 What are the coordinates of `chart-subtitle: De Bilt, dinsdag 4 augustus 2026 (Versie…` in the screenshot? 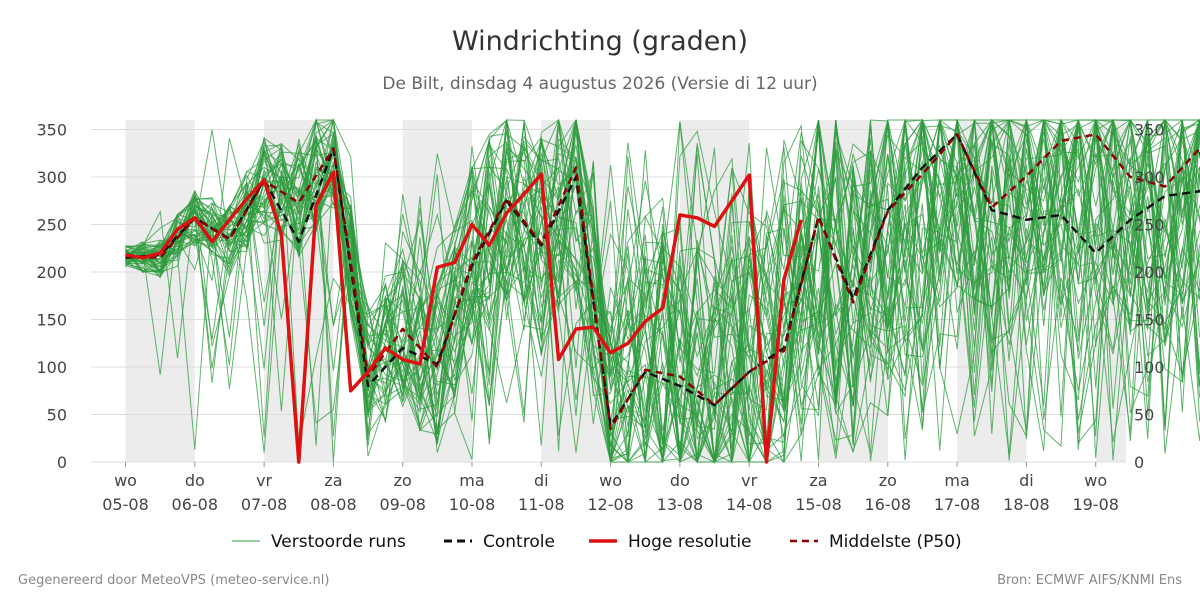 It's located at (599, 84).